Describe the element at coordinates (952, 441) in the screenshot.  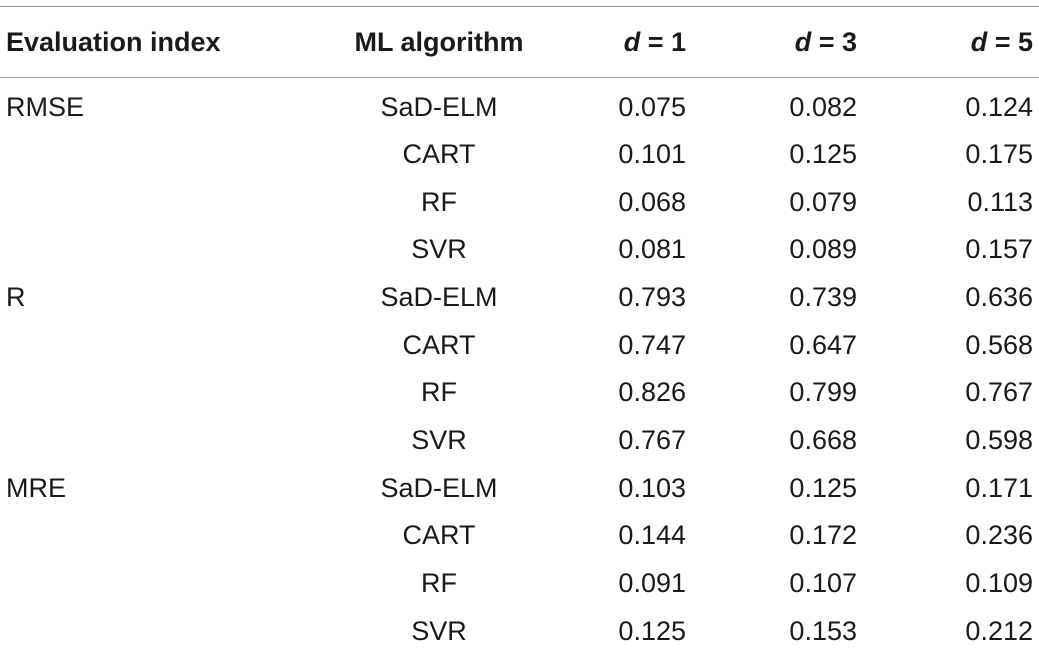
I see `cell-d5: 0.598` at that location.